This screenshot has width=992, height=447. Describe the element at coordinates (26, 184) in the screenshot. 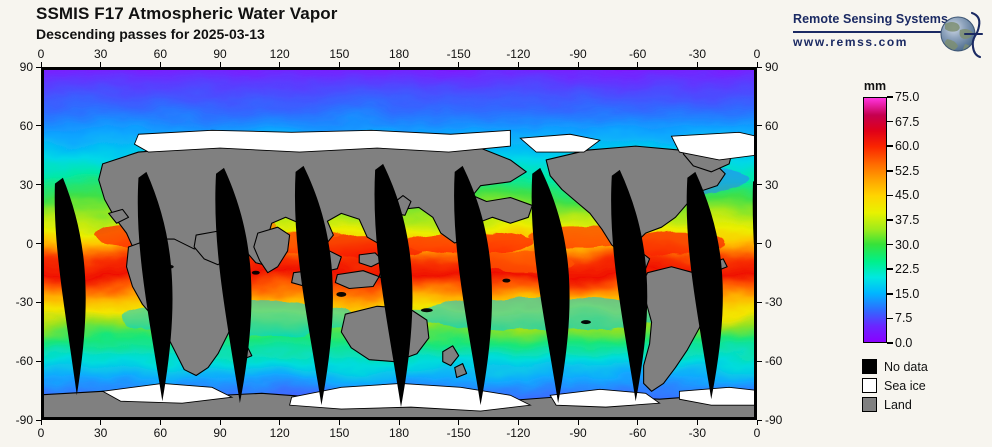

I see `y-axis-label-left: 30` at that location.